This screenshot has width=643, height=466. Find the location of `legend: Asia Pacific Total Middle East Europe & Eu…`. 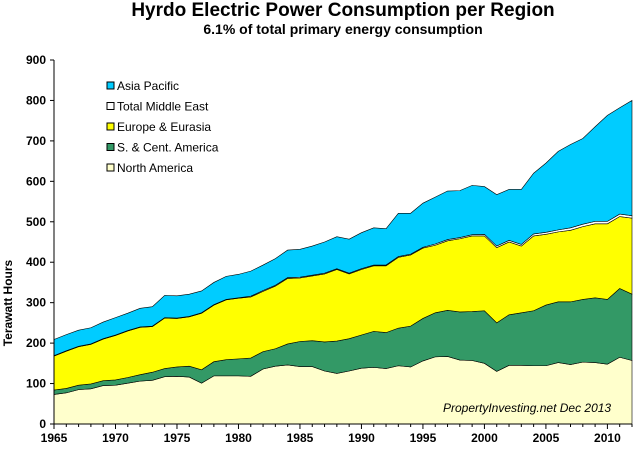

legend: Asia Pacific Total Middle East Europe & Eu… is located at coordinates (162, 127).